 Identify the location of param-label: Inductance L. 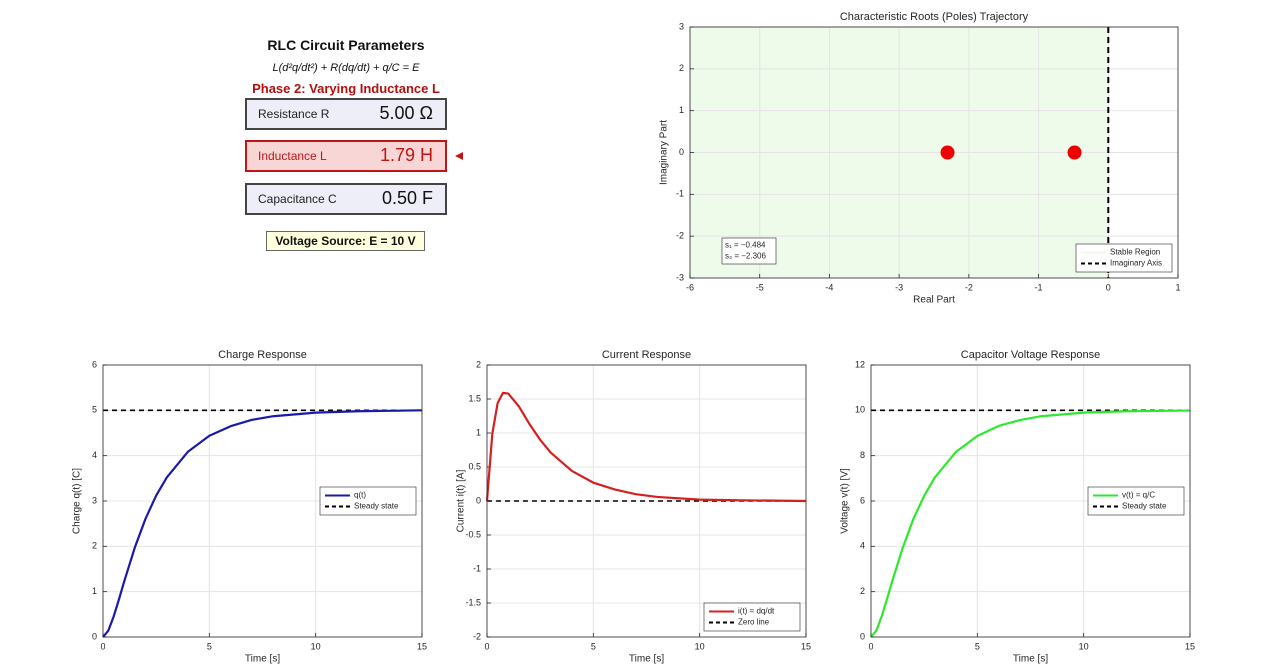
(292, 156).